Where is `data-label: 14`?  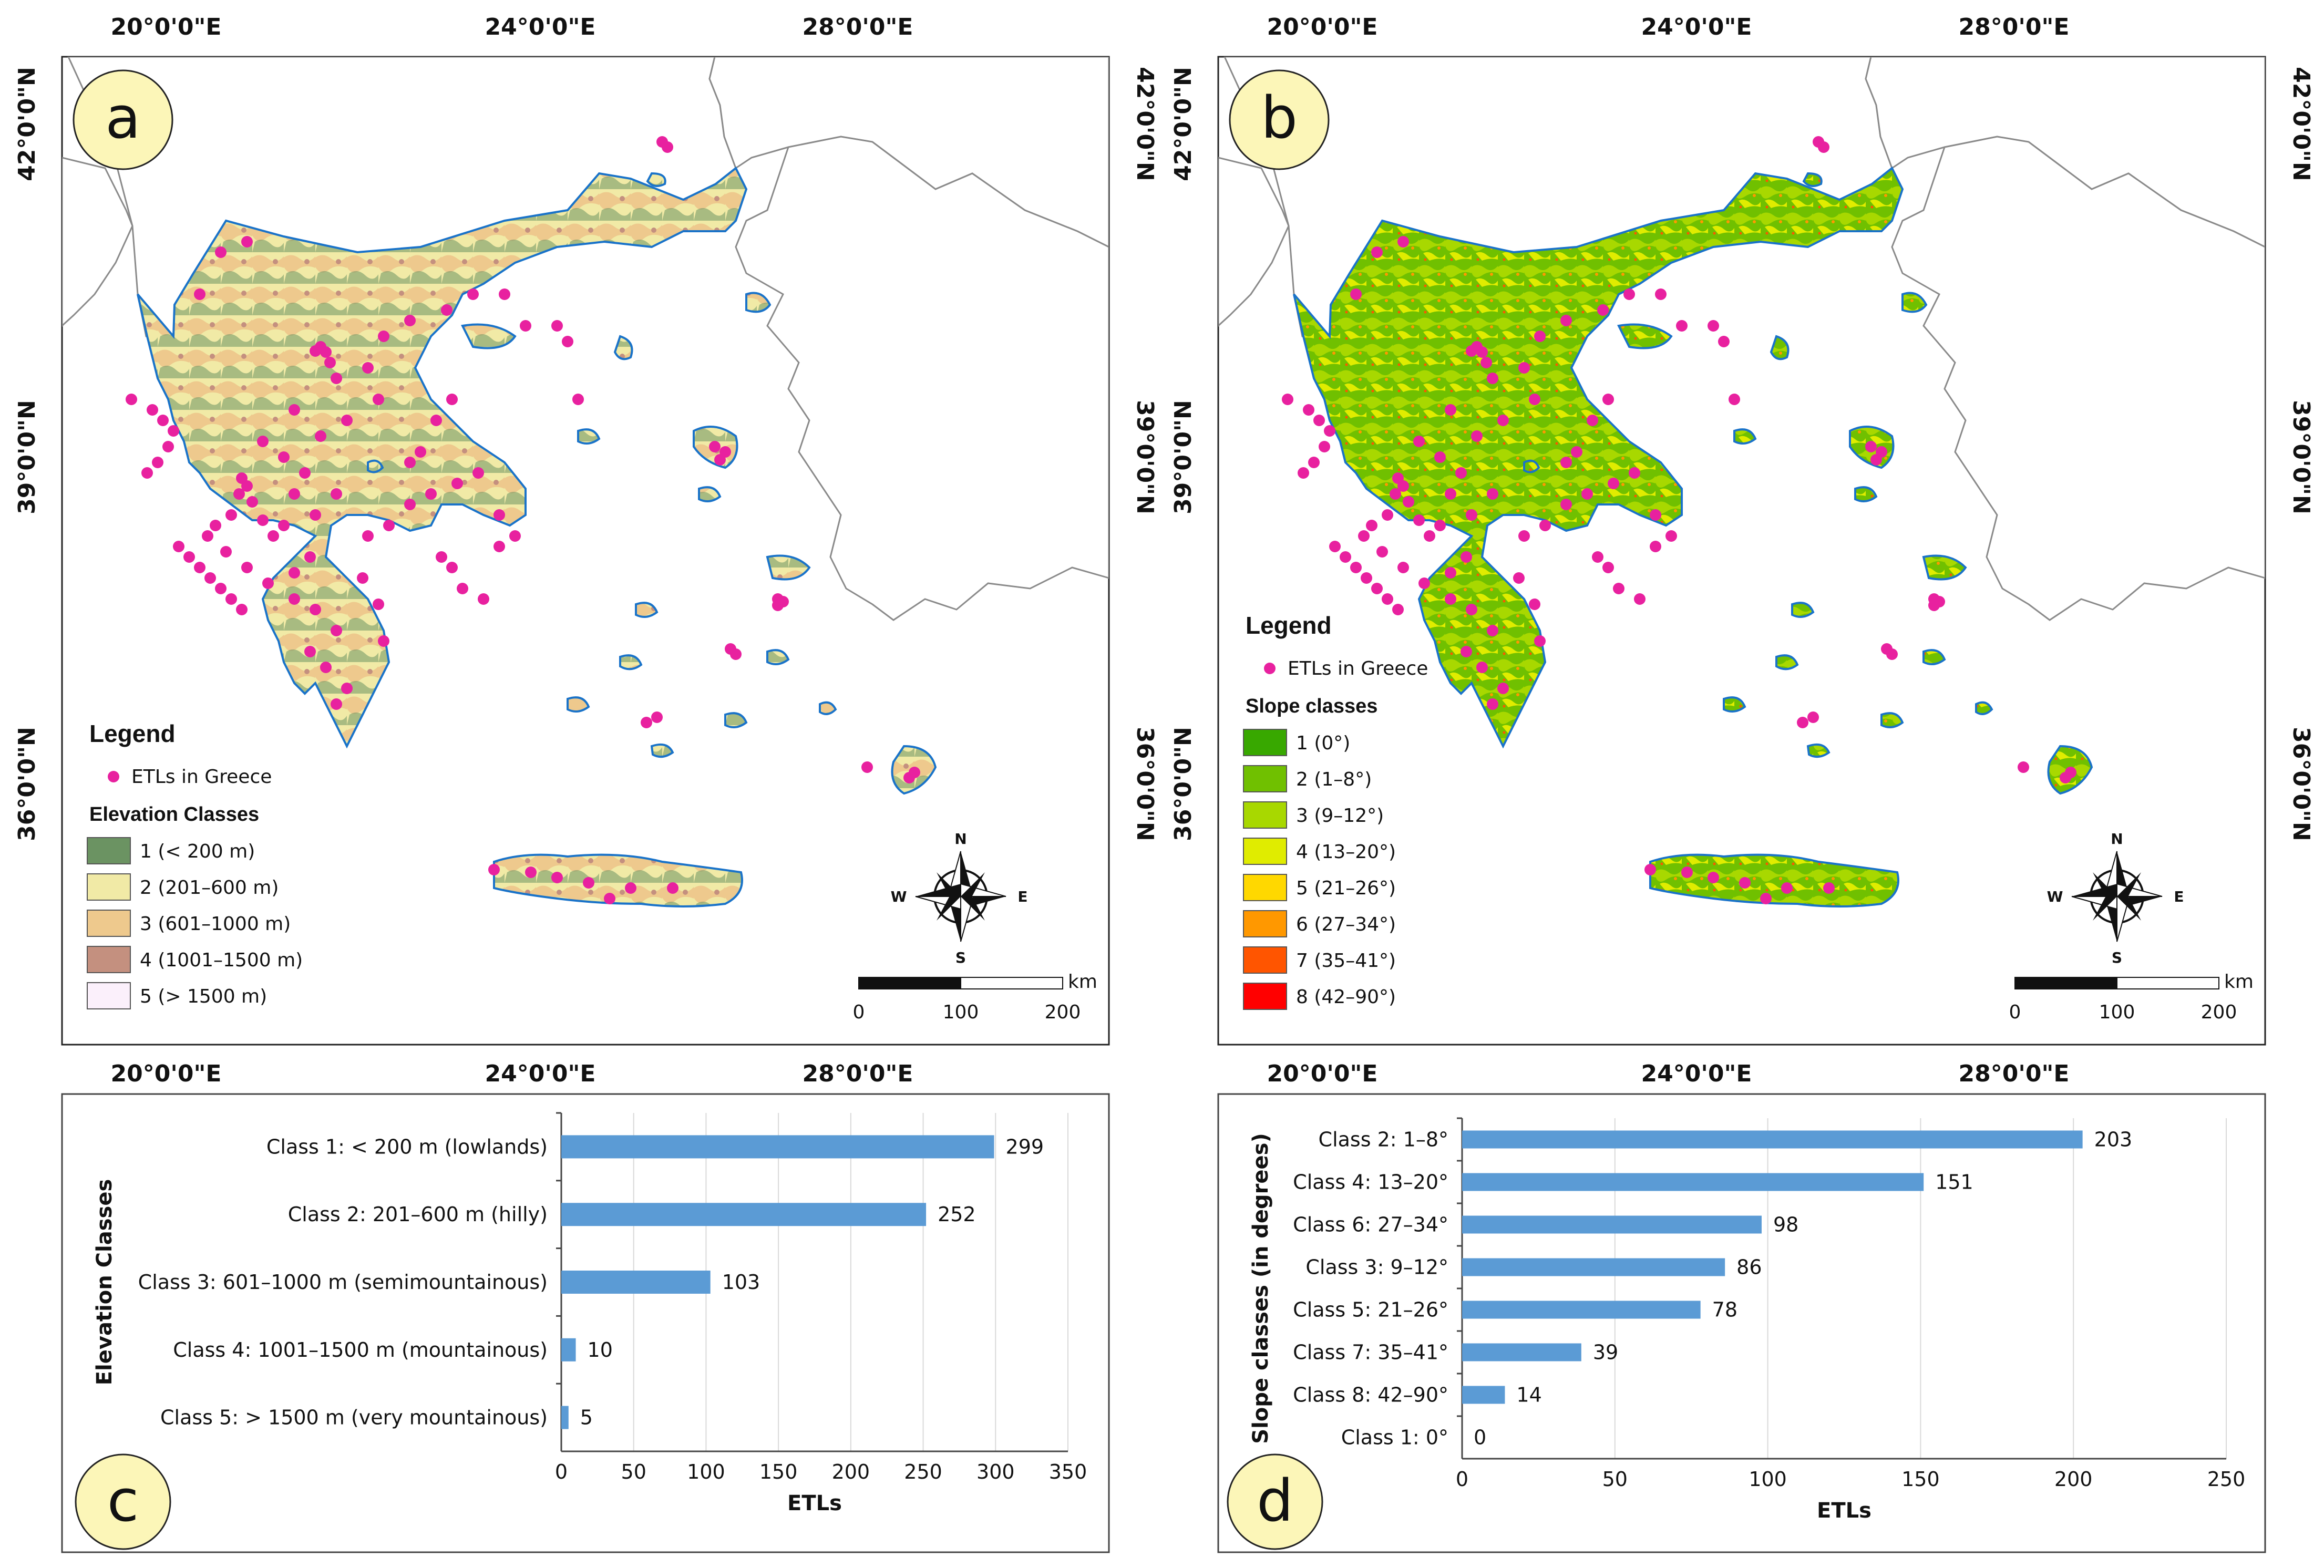 data-label: 14 is located at coordinates (1529, 1396).